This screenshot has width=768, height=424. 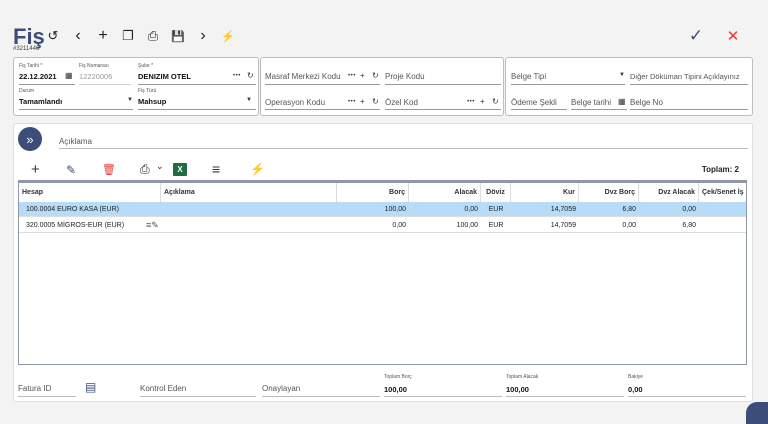 What do you see at coordinates (31, 66) in the screenshot?
I see `fis-tarihi-label: Fiş Tarihi *` at bounding box center [31, 66].